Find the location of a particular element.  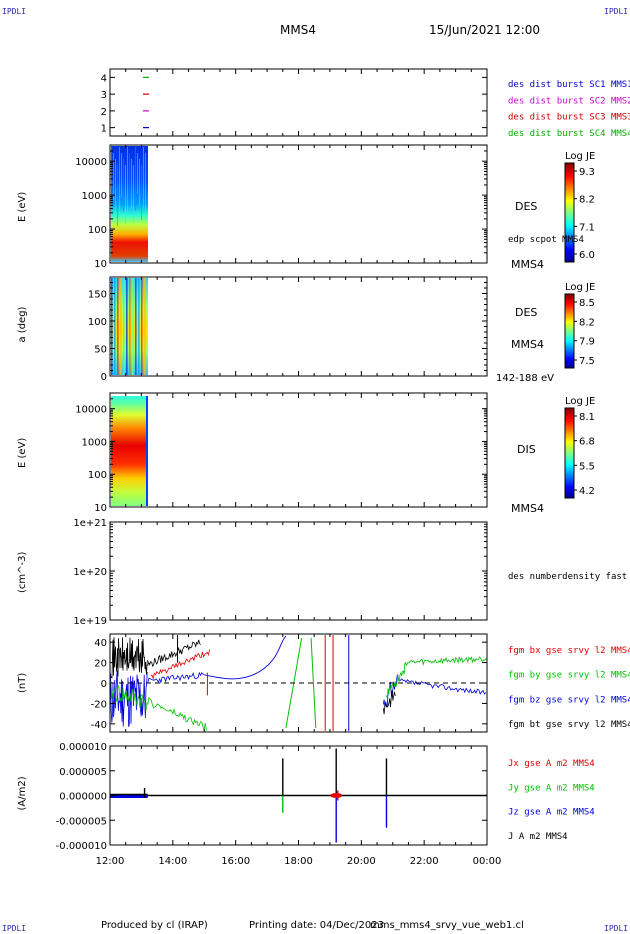

current-legend-3: Jz gse A m2 MMS4 is located at coordinates (551, 813).